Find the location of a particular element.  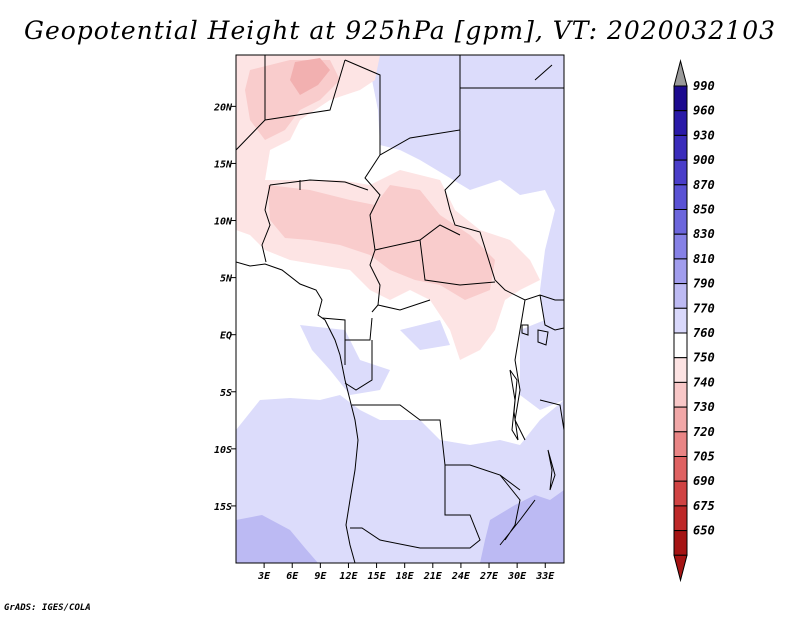

lon-tick-label: 27E is located at coordinates (489, 576).